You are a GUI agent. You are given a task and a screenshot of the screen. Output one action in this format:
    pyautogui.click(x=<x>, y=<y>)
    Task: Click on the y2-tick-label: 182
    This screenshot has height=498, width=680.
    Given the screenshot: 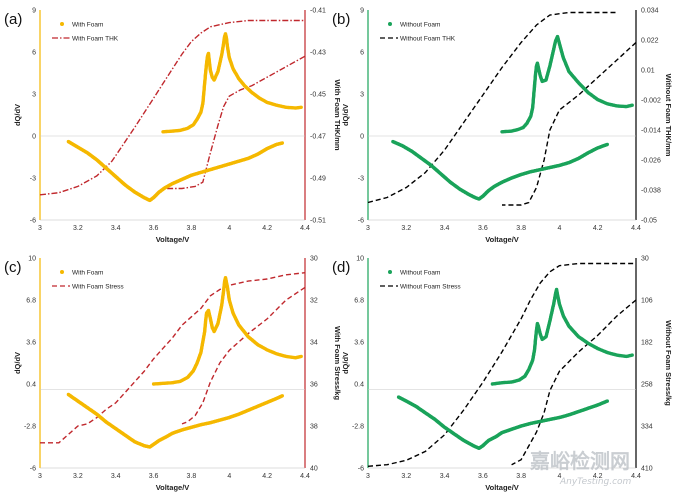 What is the action you would take?
    pyautogui.click(x=647, y=343)
    